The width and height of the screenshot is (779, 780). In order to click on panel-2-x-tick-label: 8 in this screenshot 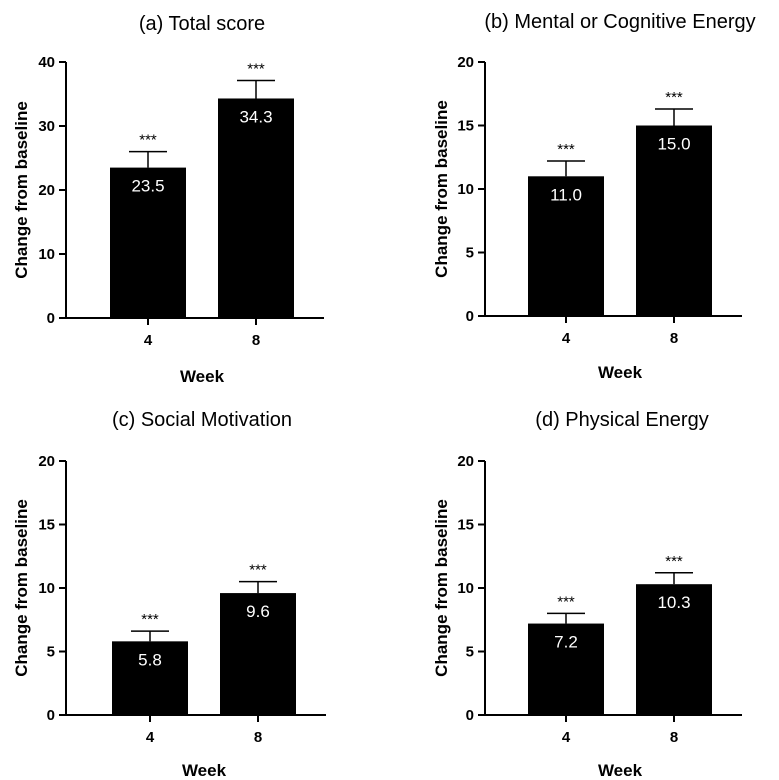, I will do `click(674, 338)`.